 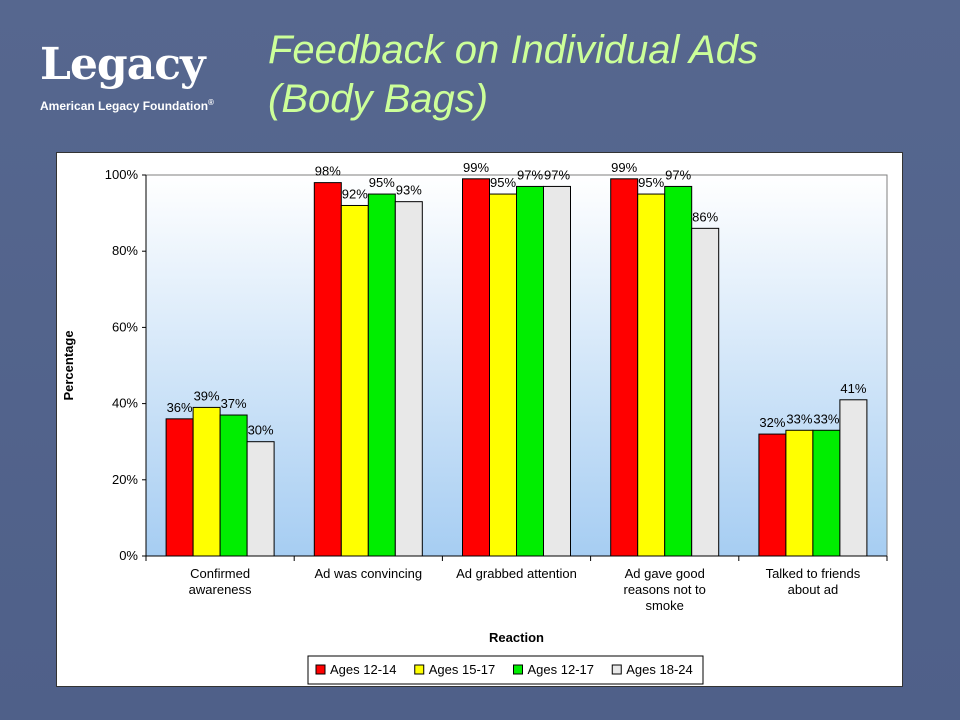 What do you see at coordinates (813, 589) in the screenshot?
I see `category-label: about ad` at bounding box center [813, 589].